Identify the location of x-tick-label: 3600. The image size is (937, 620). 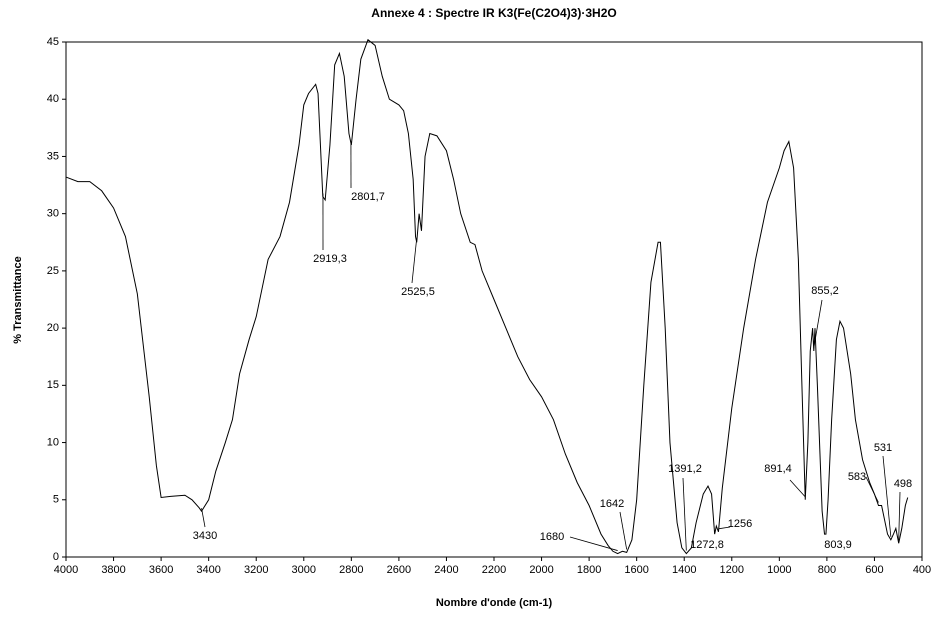
(161, 570).